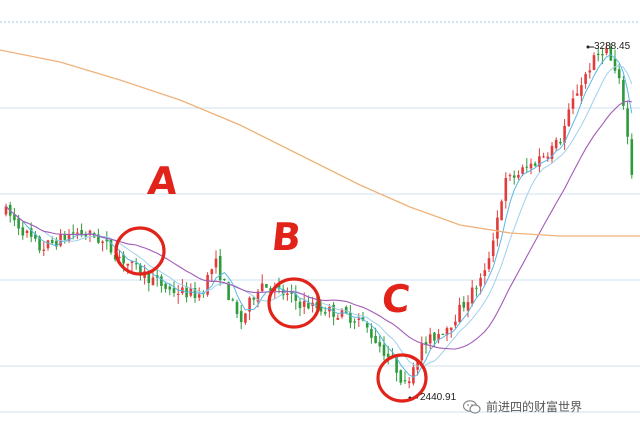  What do you see at coordinates (522, 406) in the screenshot?
I see `watermark: 前进四的财富世界` at bounding box center [522, 406].